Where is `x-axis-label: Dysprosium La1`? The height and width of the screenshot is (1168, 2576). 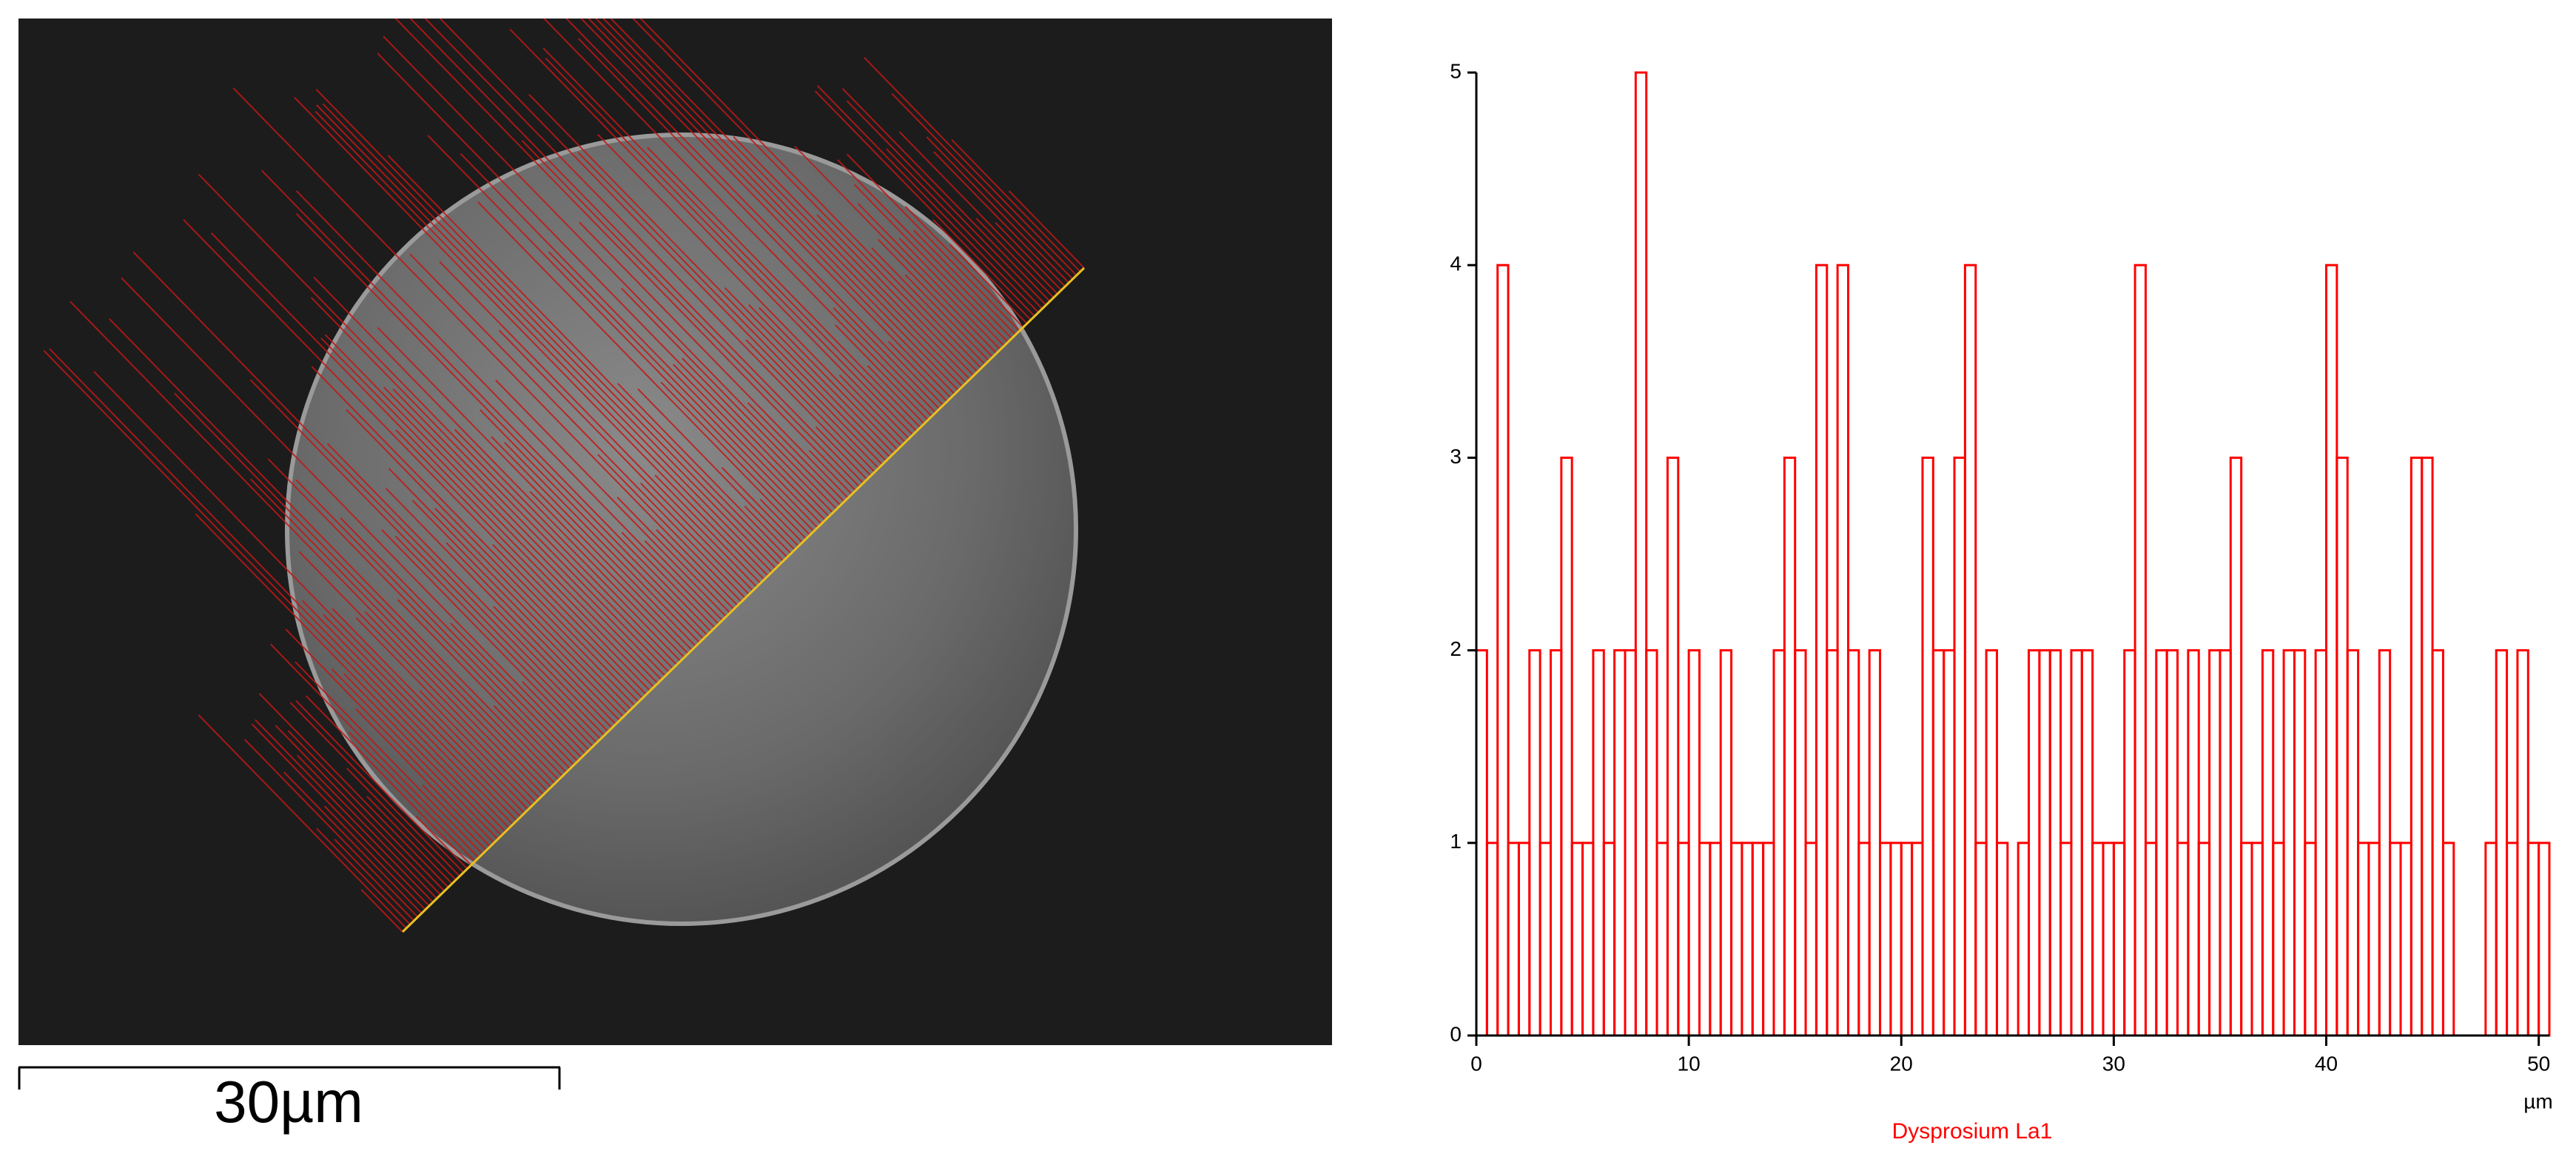
x-axis-label: Dysprosium La1 is located at coordinates (1972, 1131).